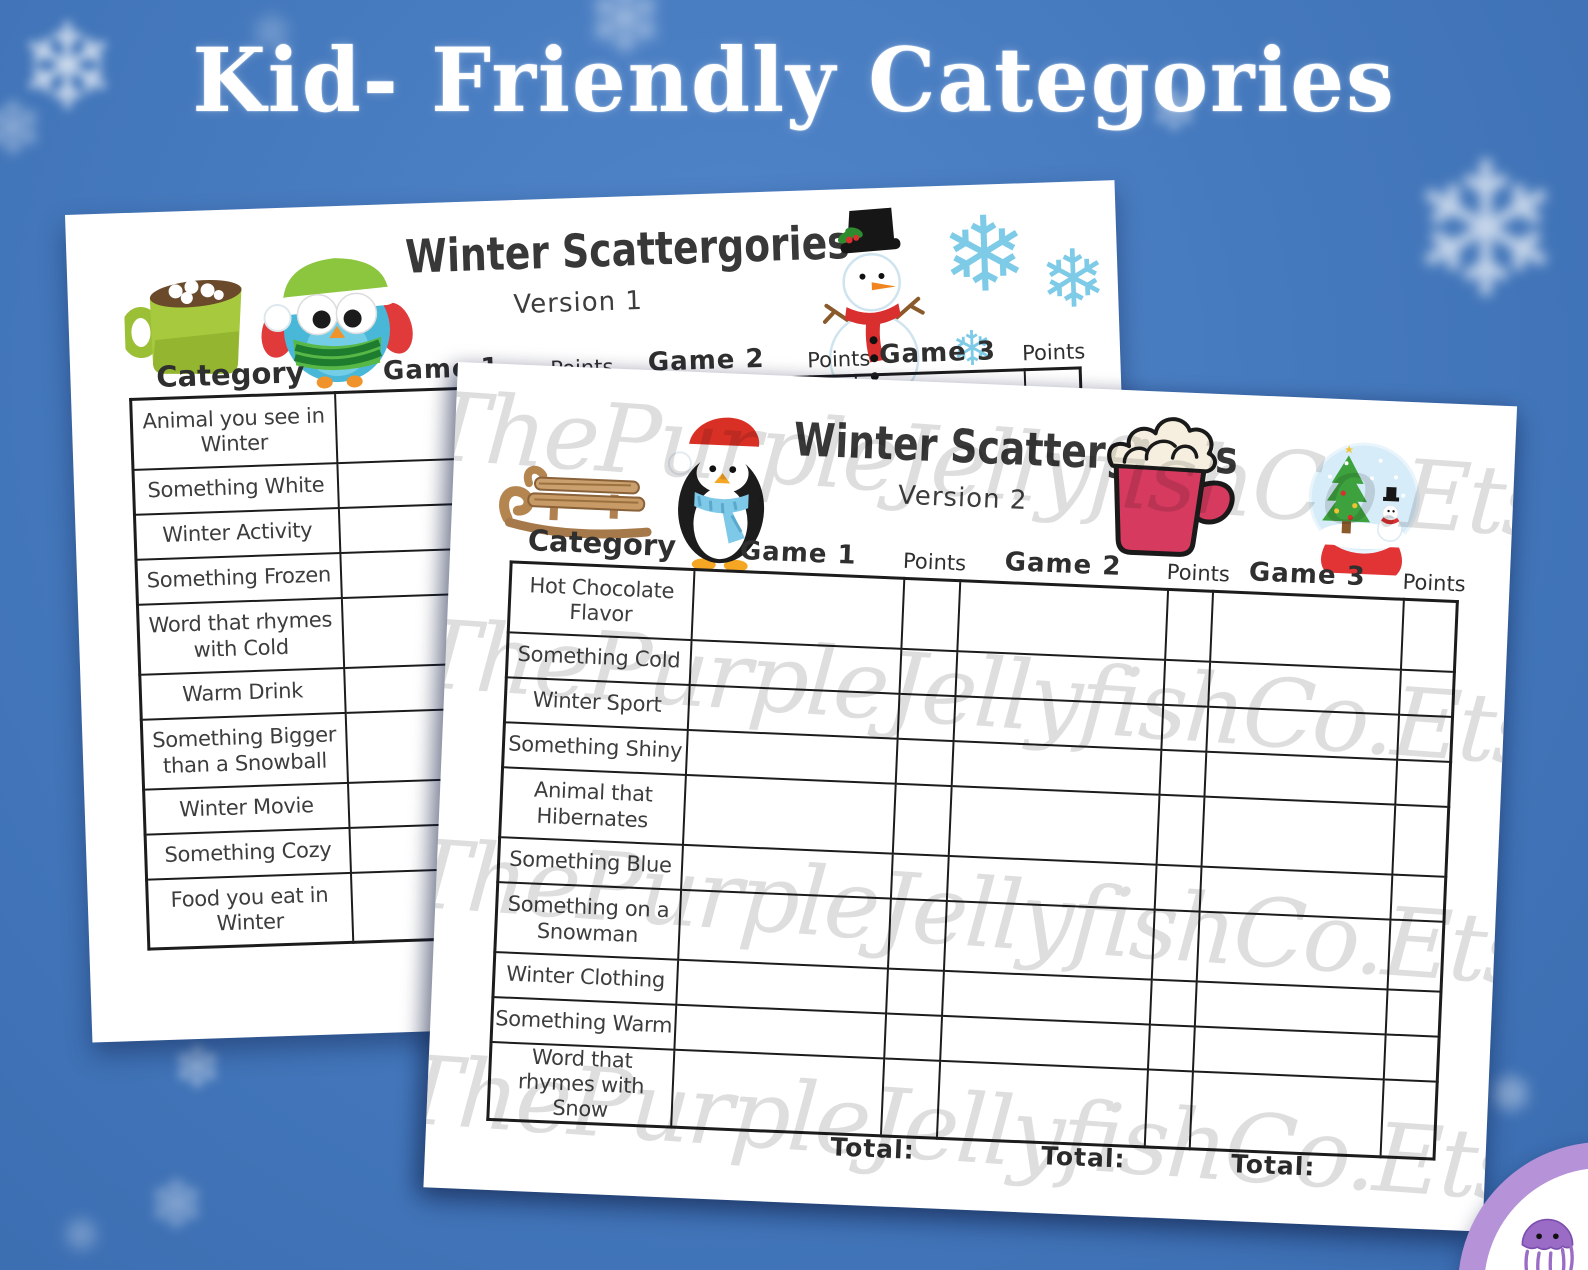 The width and height of the screenshot is (1588, 1270). Describe the element at coordinates (585, 978) in the screenshot. I see `category-cell: Winter Clothing` at that location.